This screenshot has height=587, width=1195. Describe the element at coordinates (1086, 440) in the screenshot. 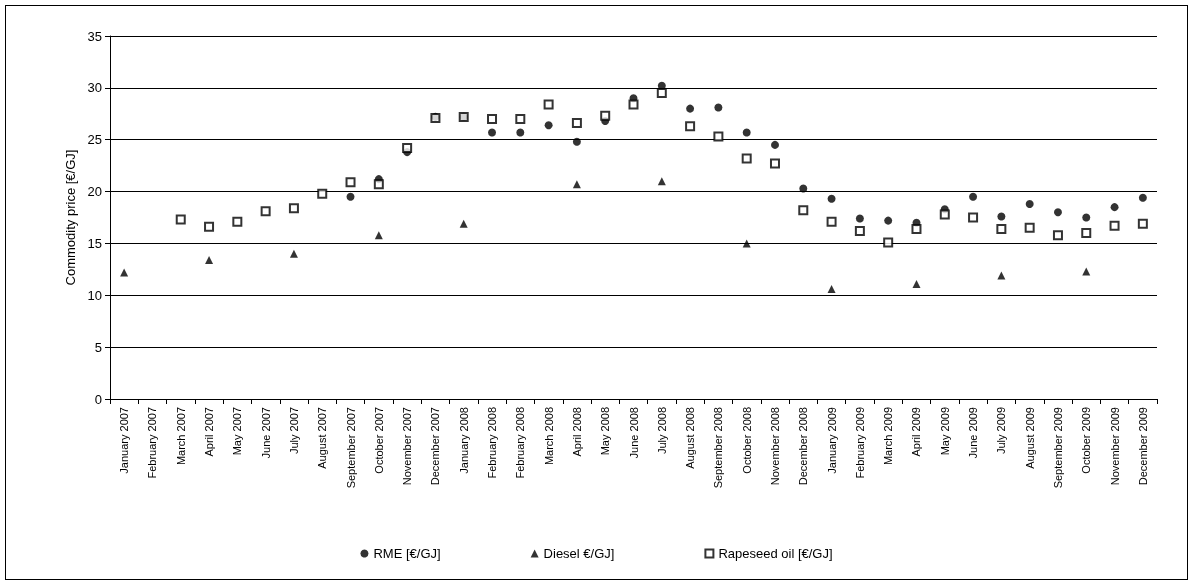

I see `x-tick-label: October 2009` at that location.